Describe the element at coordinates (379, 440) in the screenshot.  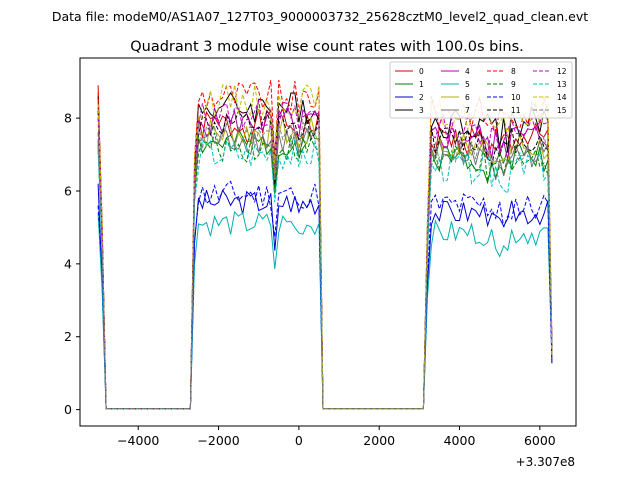
I see `x-tick-label: 2000` at that location.